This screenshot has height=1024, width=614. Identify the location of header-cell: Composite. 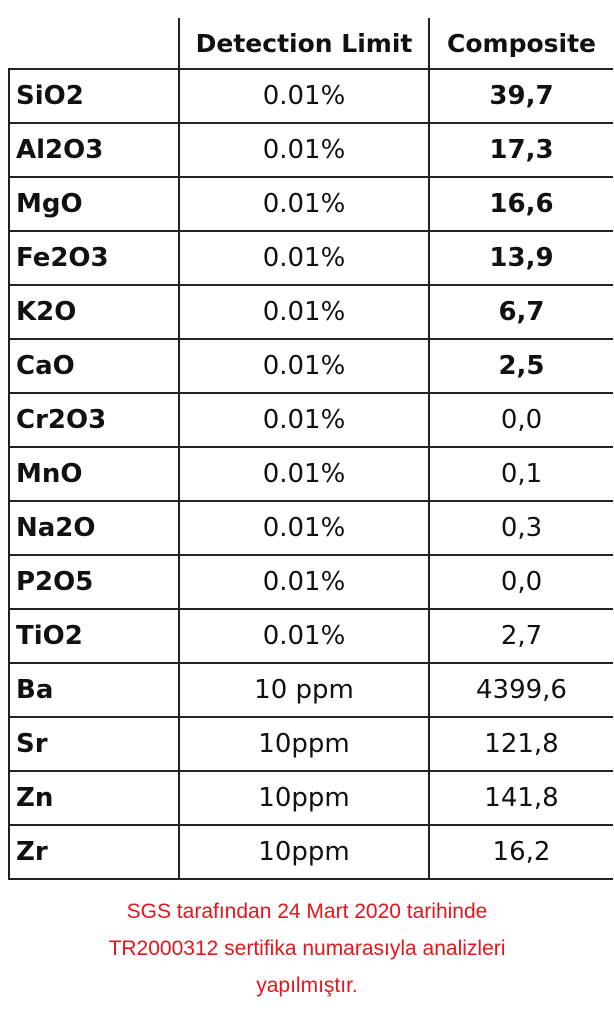
(520, 44).